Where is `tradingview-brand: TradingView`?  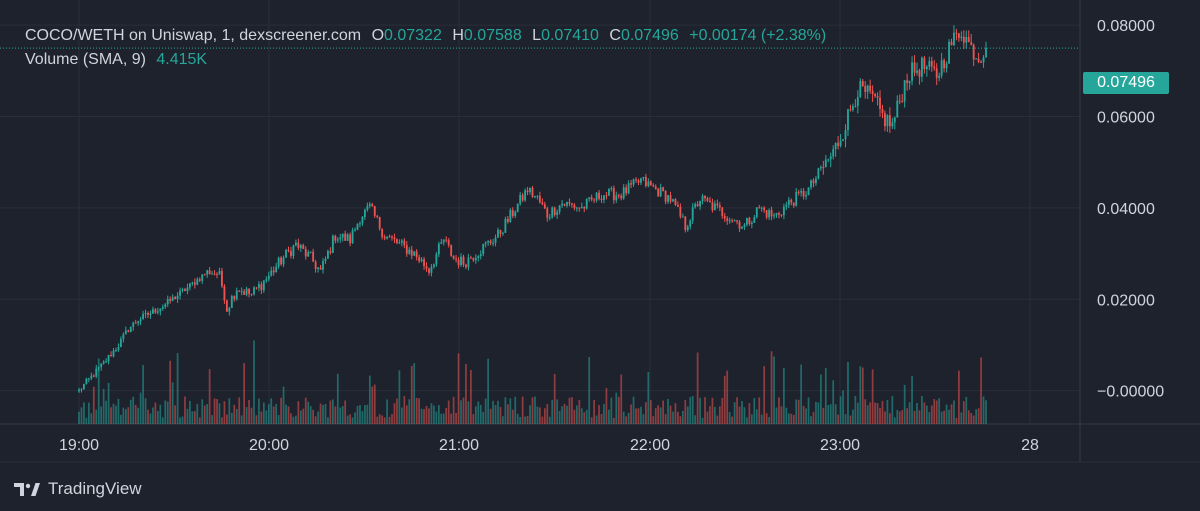 tradingview-brand: TradingView is located at coordinates (78, 489).